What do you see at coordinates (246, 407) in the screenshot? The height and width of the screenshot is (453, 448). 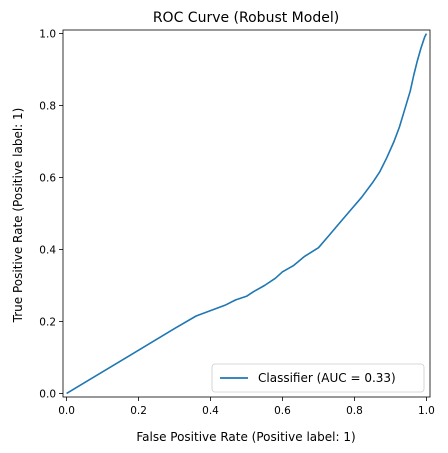 I see `x-axis-ticks: 0.0 0.2 0.4 0.6 0.8 1.0` at bounding box center [246, 407].